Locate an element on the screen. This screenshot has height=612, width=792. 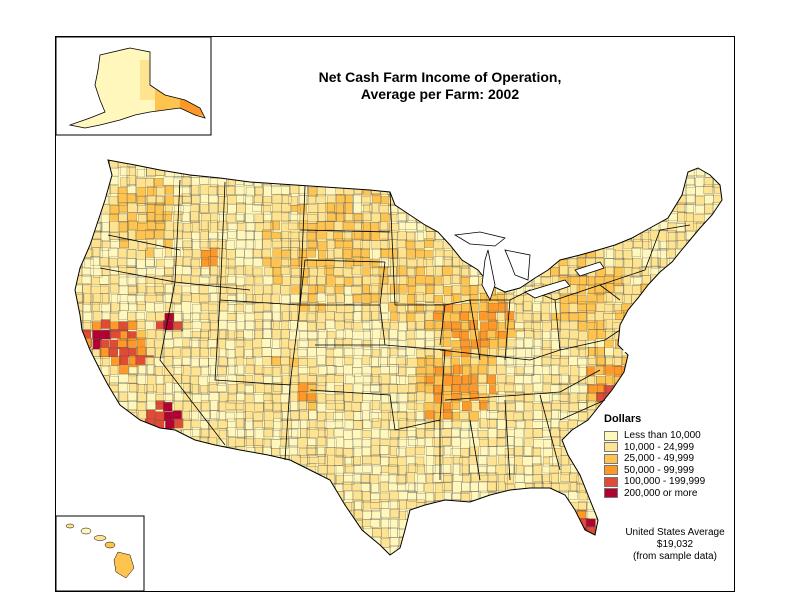
legend-label: Less than 10,000 is located at coordinates (662, 436).